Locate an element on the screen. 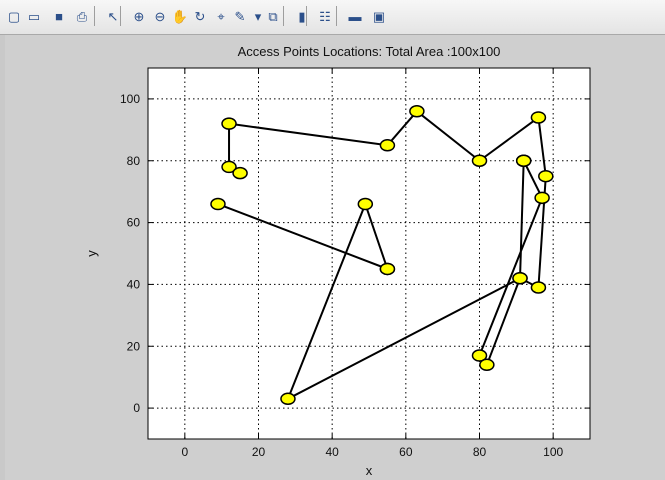 The height and width of the screenshot is (480, 665). y-tick-label: 80 is located at coordinates (134, 161).